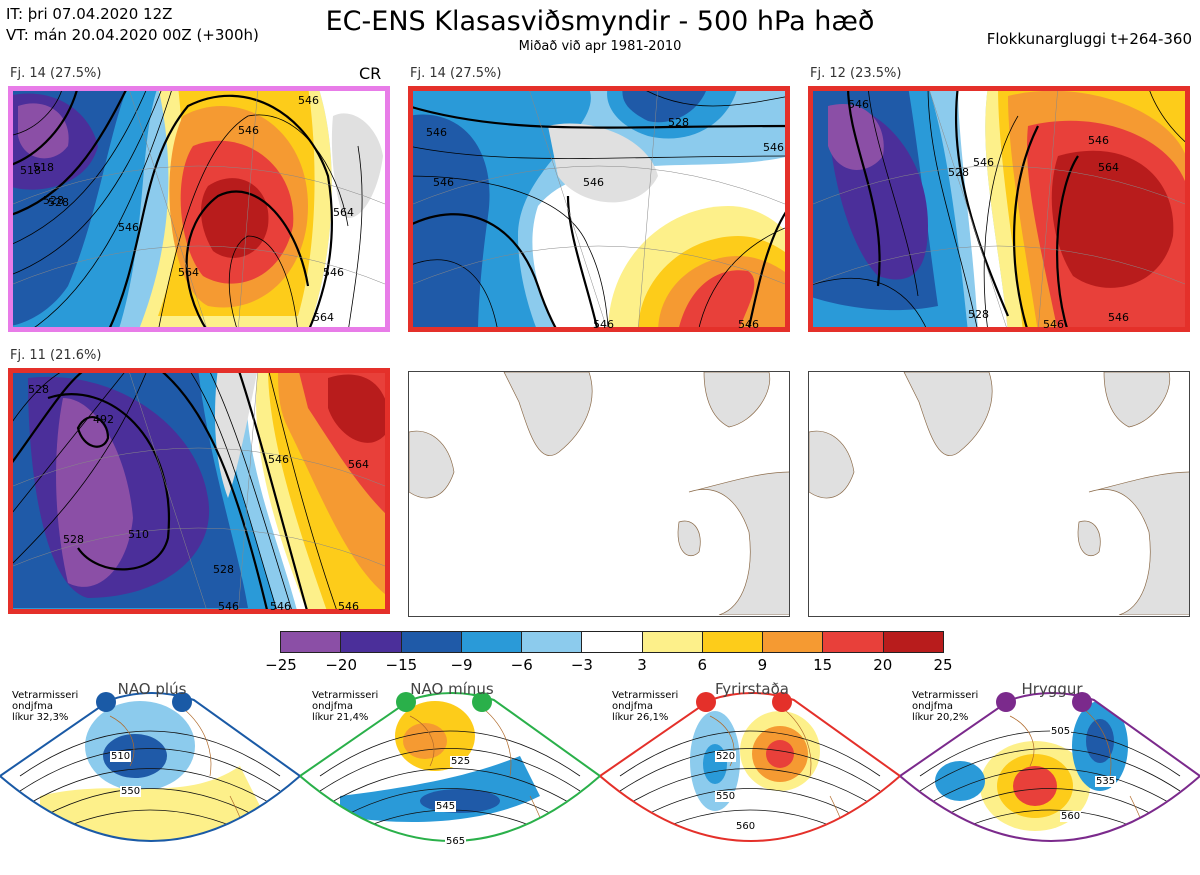 This screenshot has height=875, width=1200. I want to click on valid-time: VT: mán 20.04.2020 00Z (+300h), so click(132, 35).